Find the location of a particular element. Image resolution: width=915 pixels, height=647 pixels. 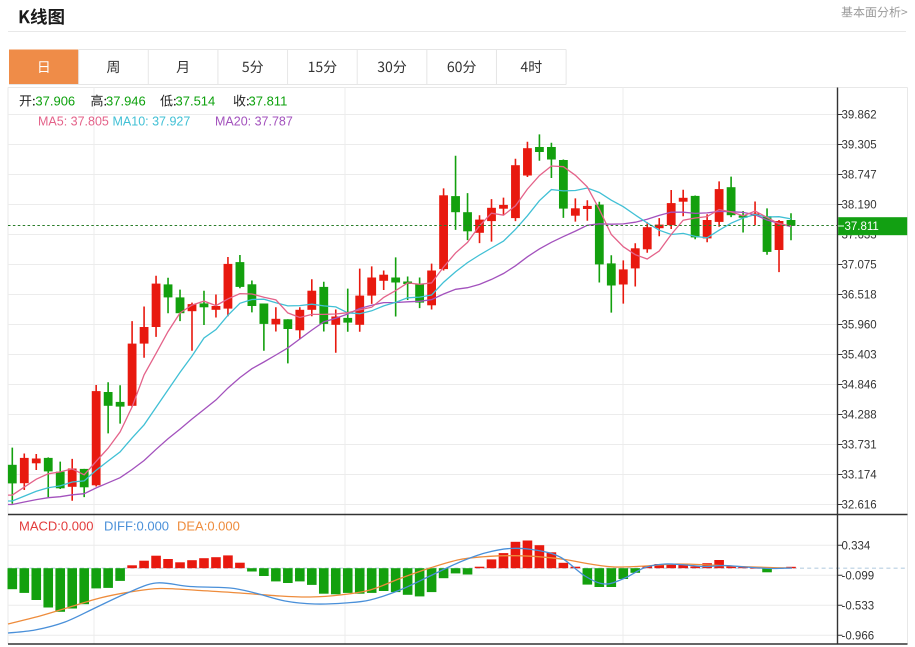

svg-text: -0.099 is located at coordinates (858, 576).